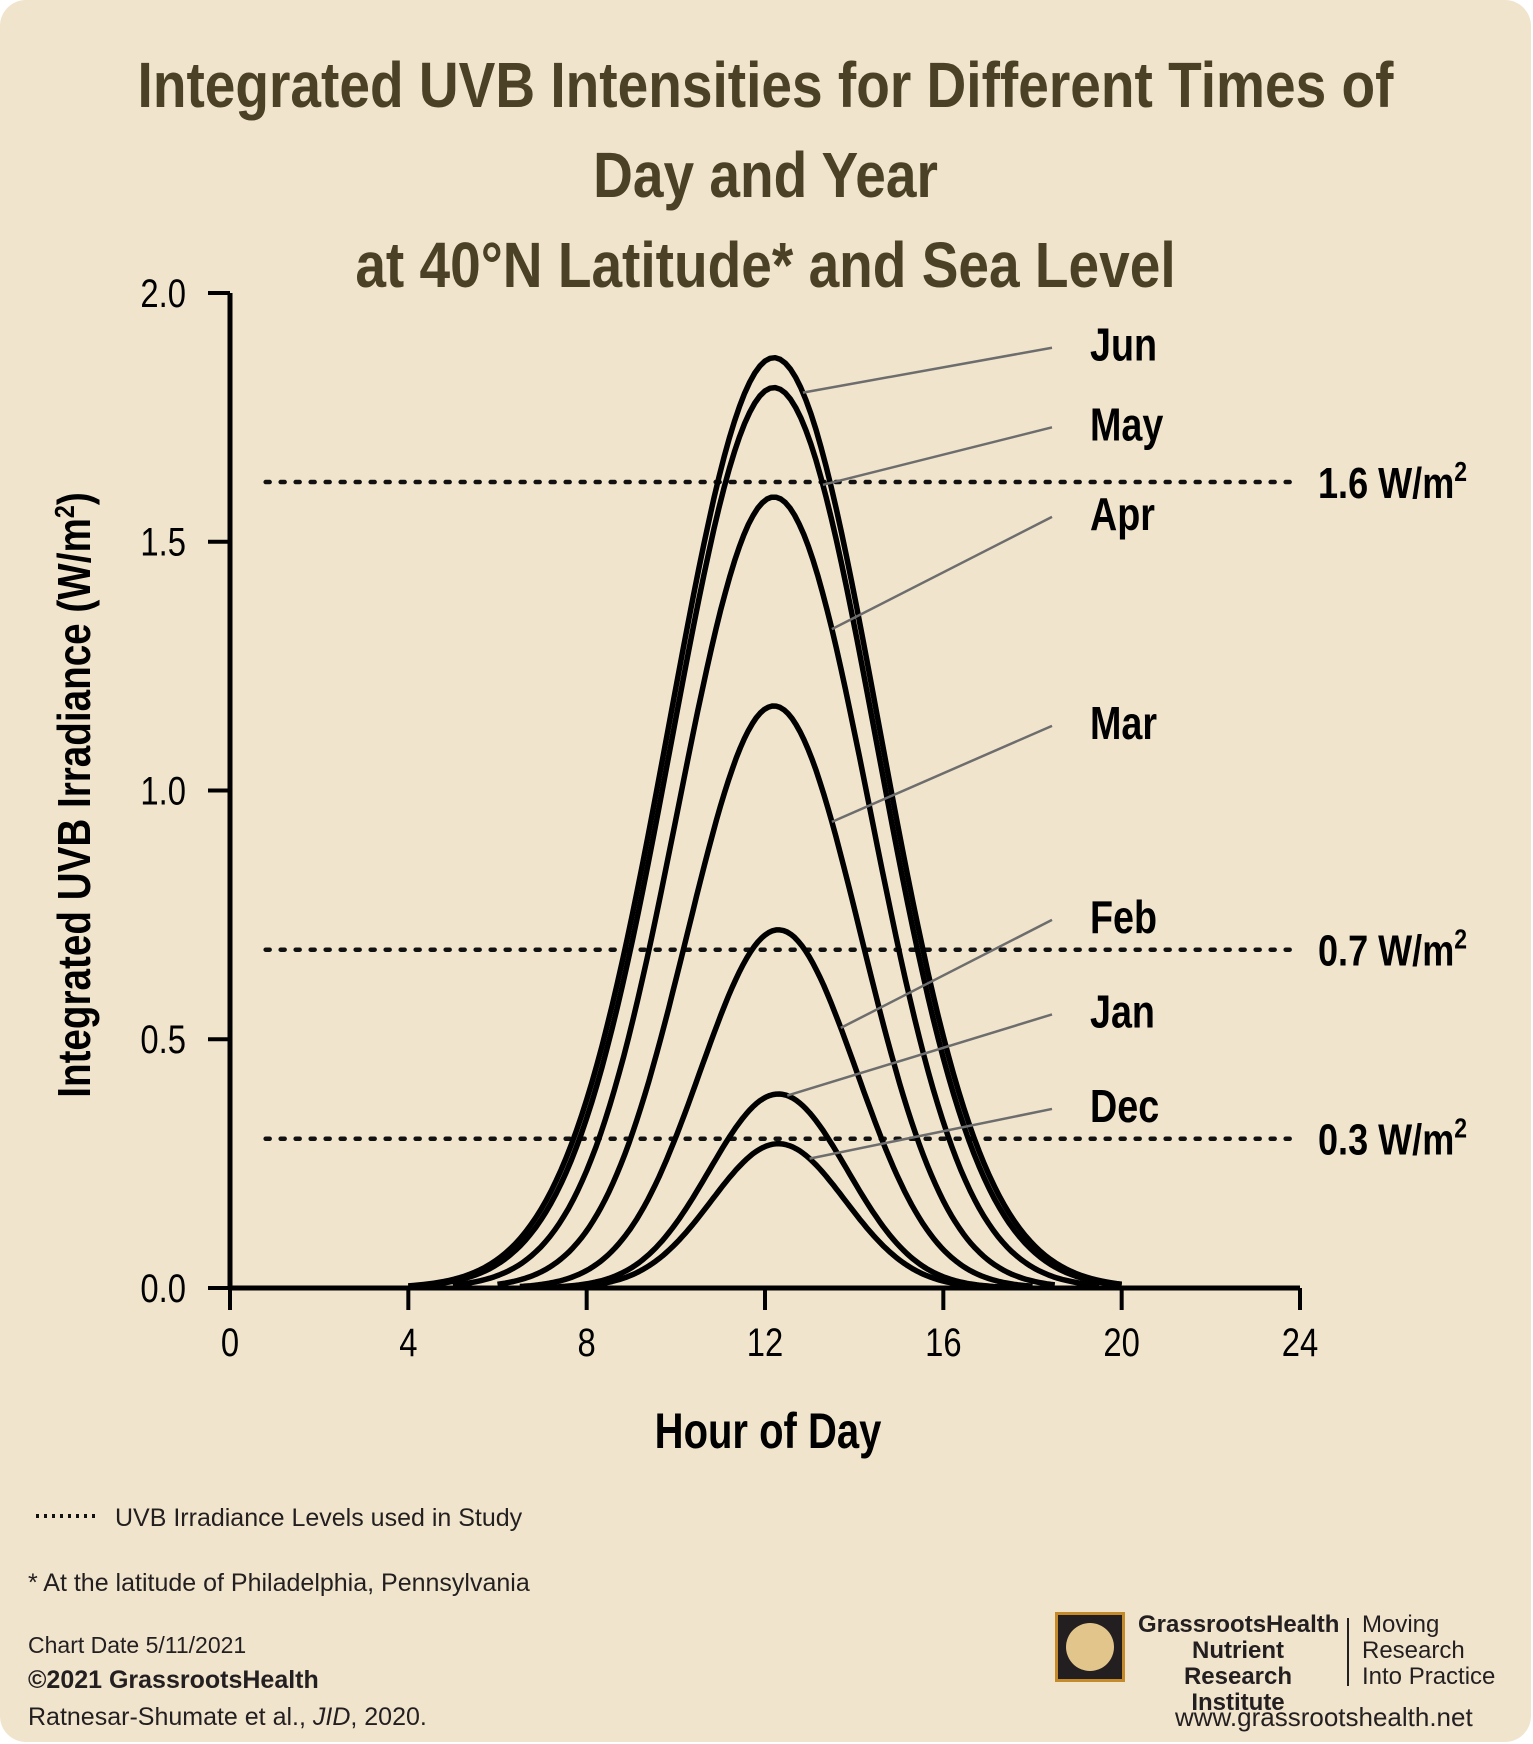 The height and width of the screenshot is (1744, 1533). What do you see at coordinates (587, 1342) in the screenshot?
I see `x-tick-label-8: 8` at bounding box center [587, 1342].